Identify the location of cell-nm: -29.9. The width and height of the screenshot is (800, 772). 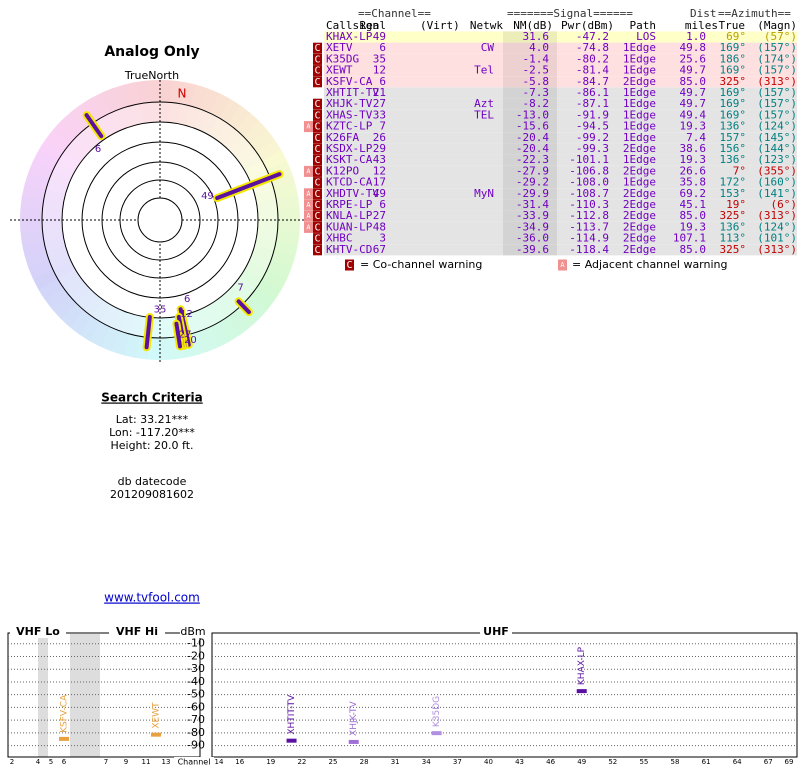
(532, 193).